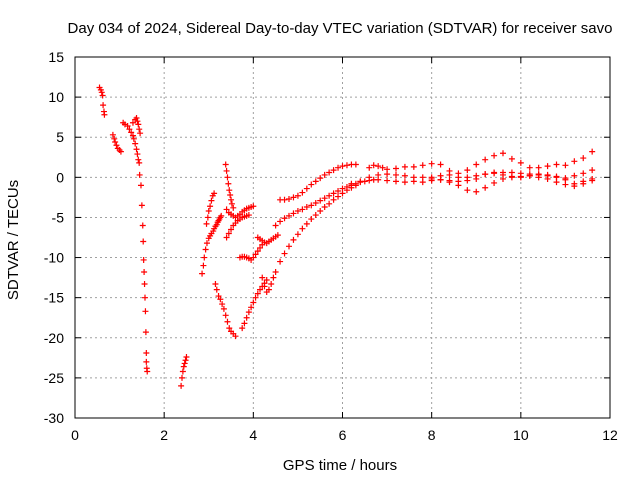  I want to click on y-tick-label: 10, so click(56, 97).